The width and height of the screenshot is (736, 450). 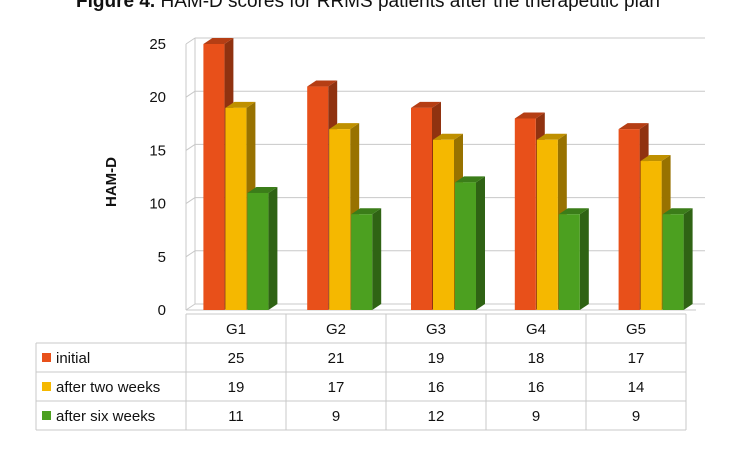 What do you see at coordinates (536, 358) in the screenshot?
I see `data-label: 18` at bounding box center [536, 358].